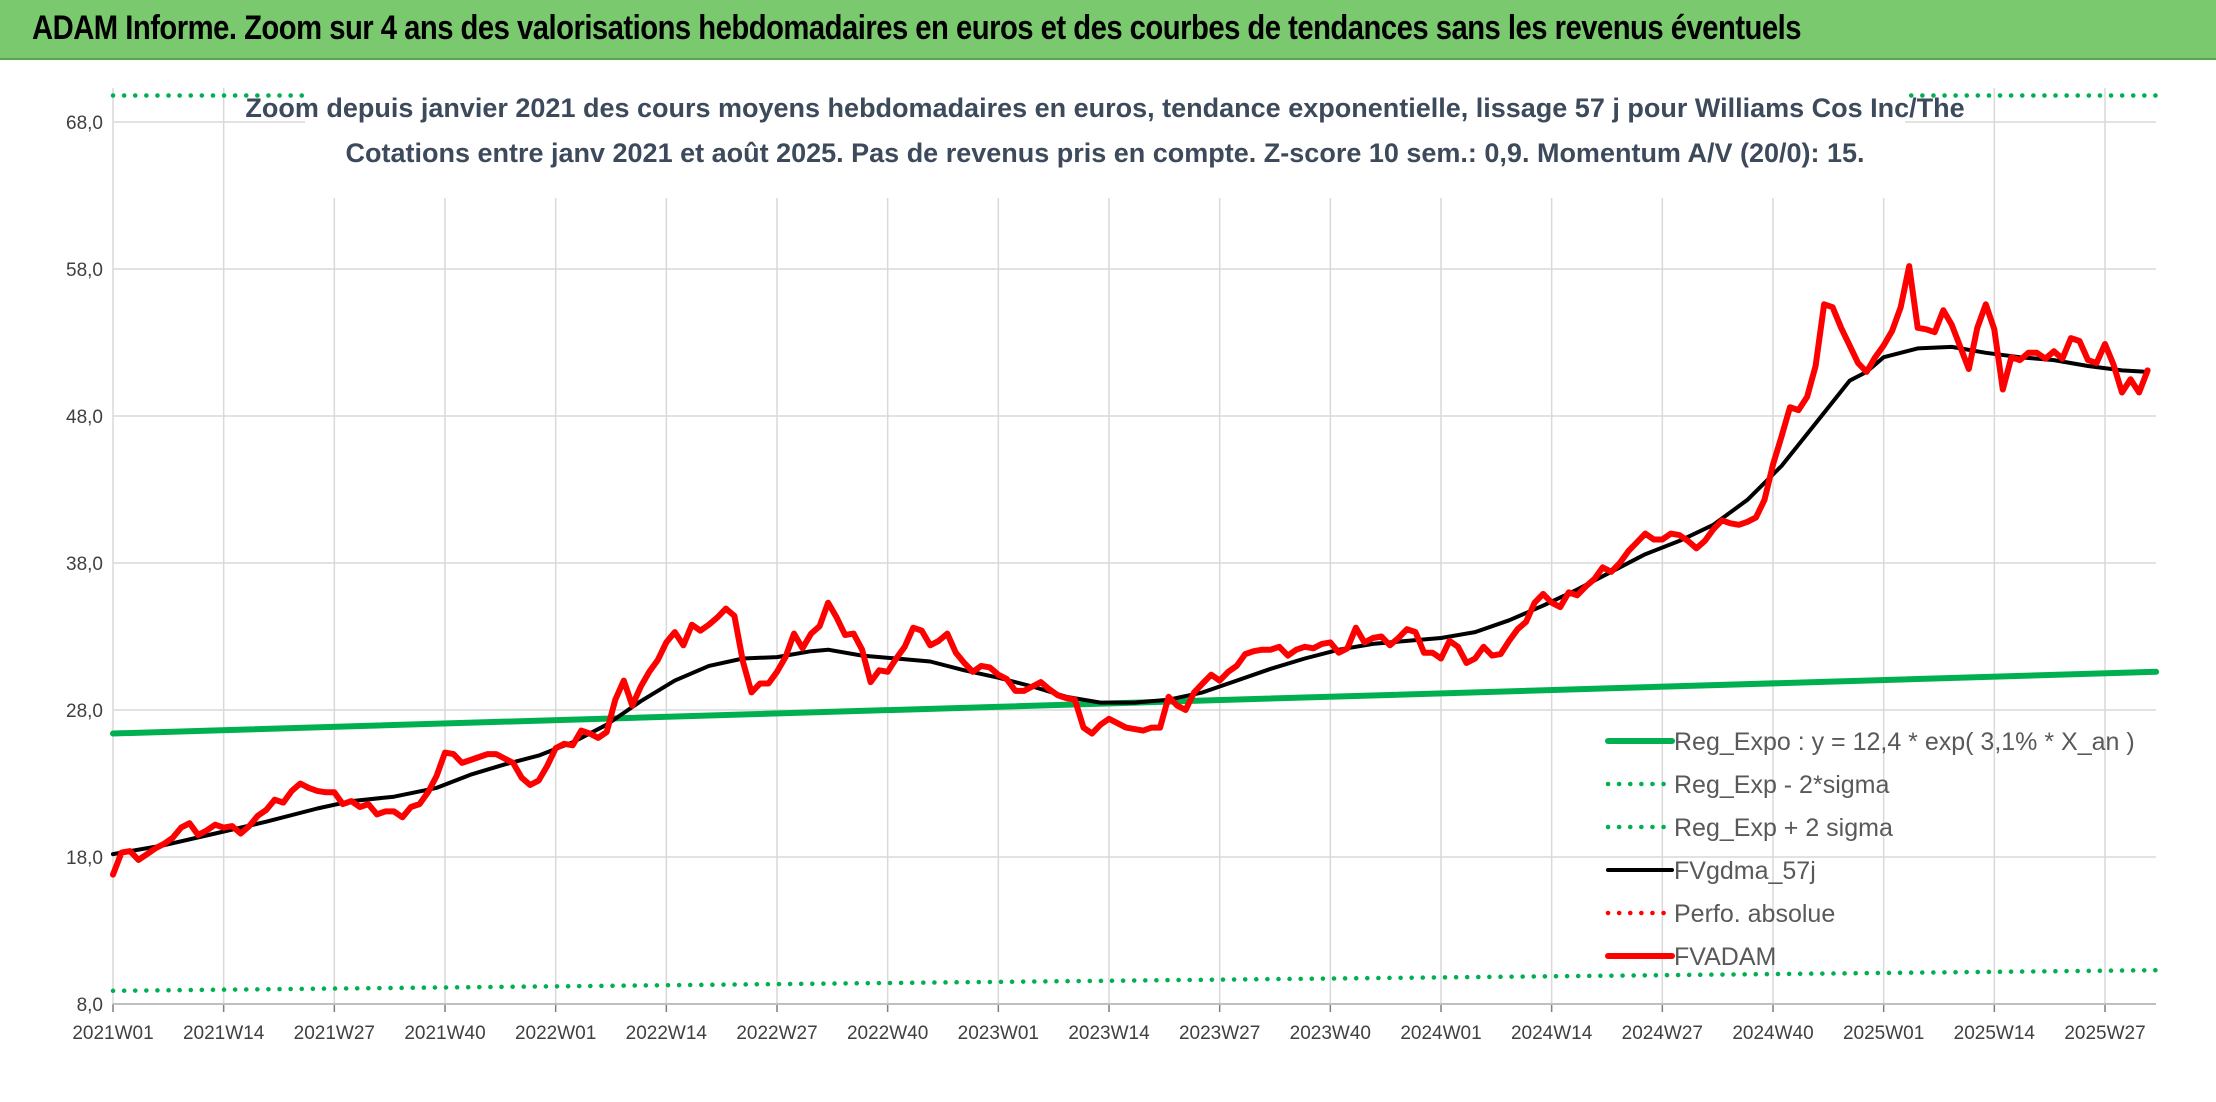 The width and height of the screenshot is (2216, 1102). Describe the element at coordinates (1109, 1033) in the screenshot. I see `x-tick-label: 2023W14` at that location.